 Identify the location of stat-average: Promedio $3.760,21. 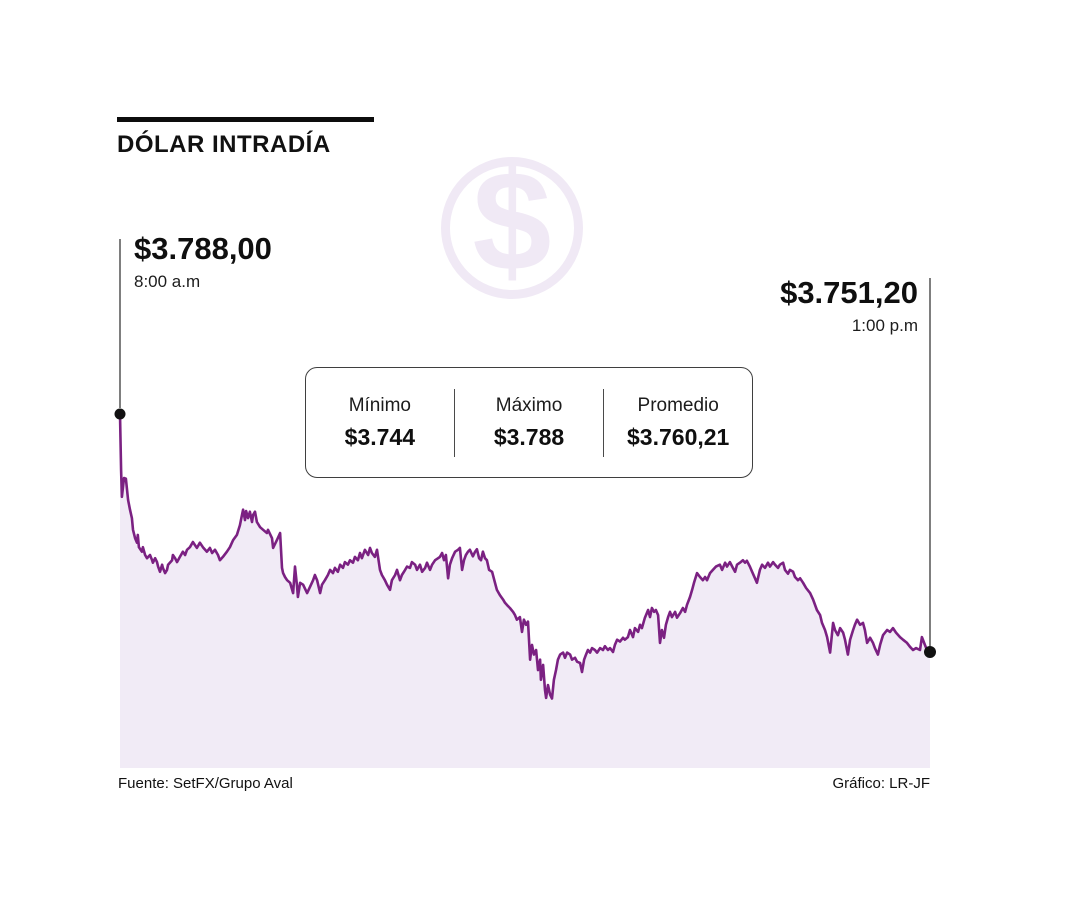
(678, 423).